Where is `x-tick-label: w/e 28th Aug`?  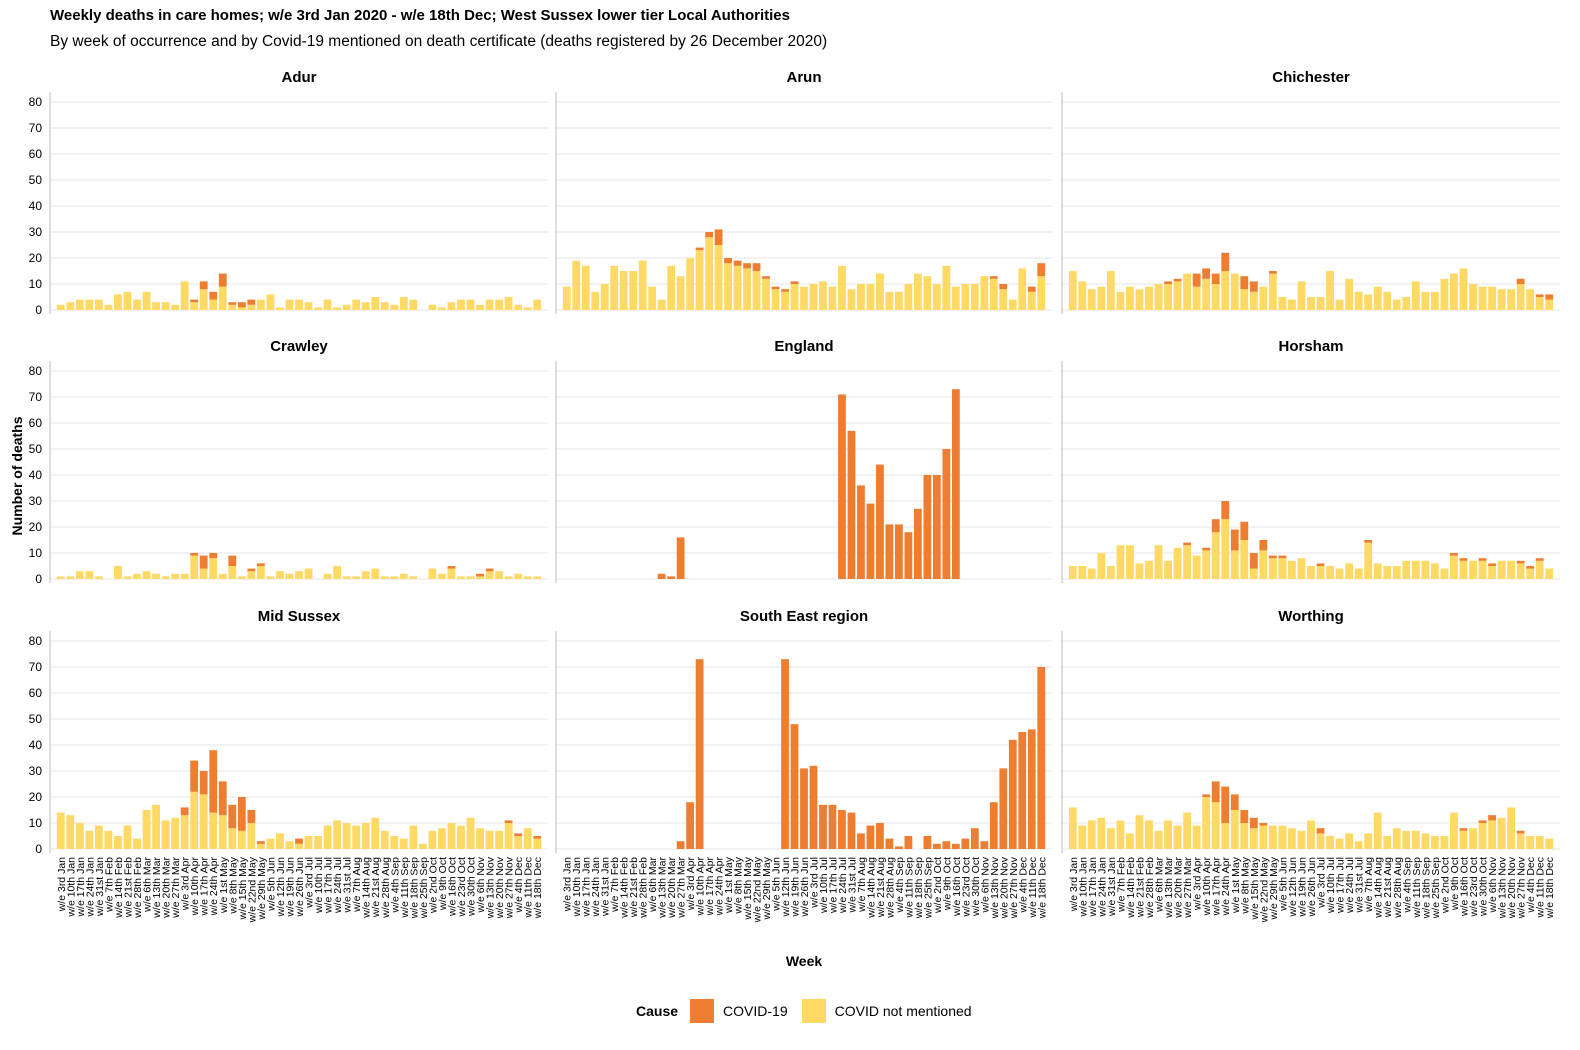
x-tick-label: w/e 28th Aug is located at coordinates (890, 888).